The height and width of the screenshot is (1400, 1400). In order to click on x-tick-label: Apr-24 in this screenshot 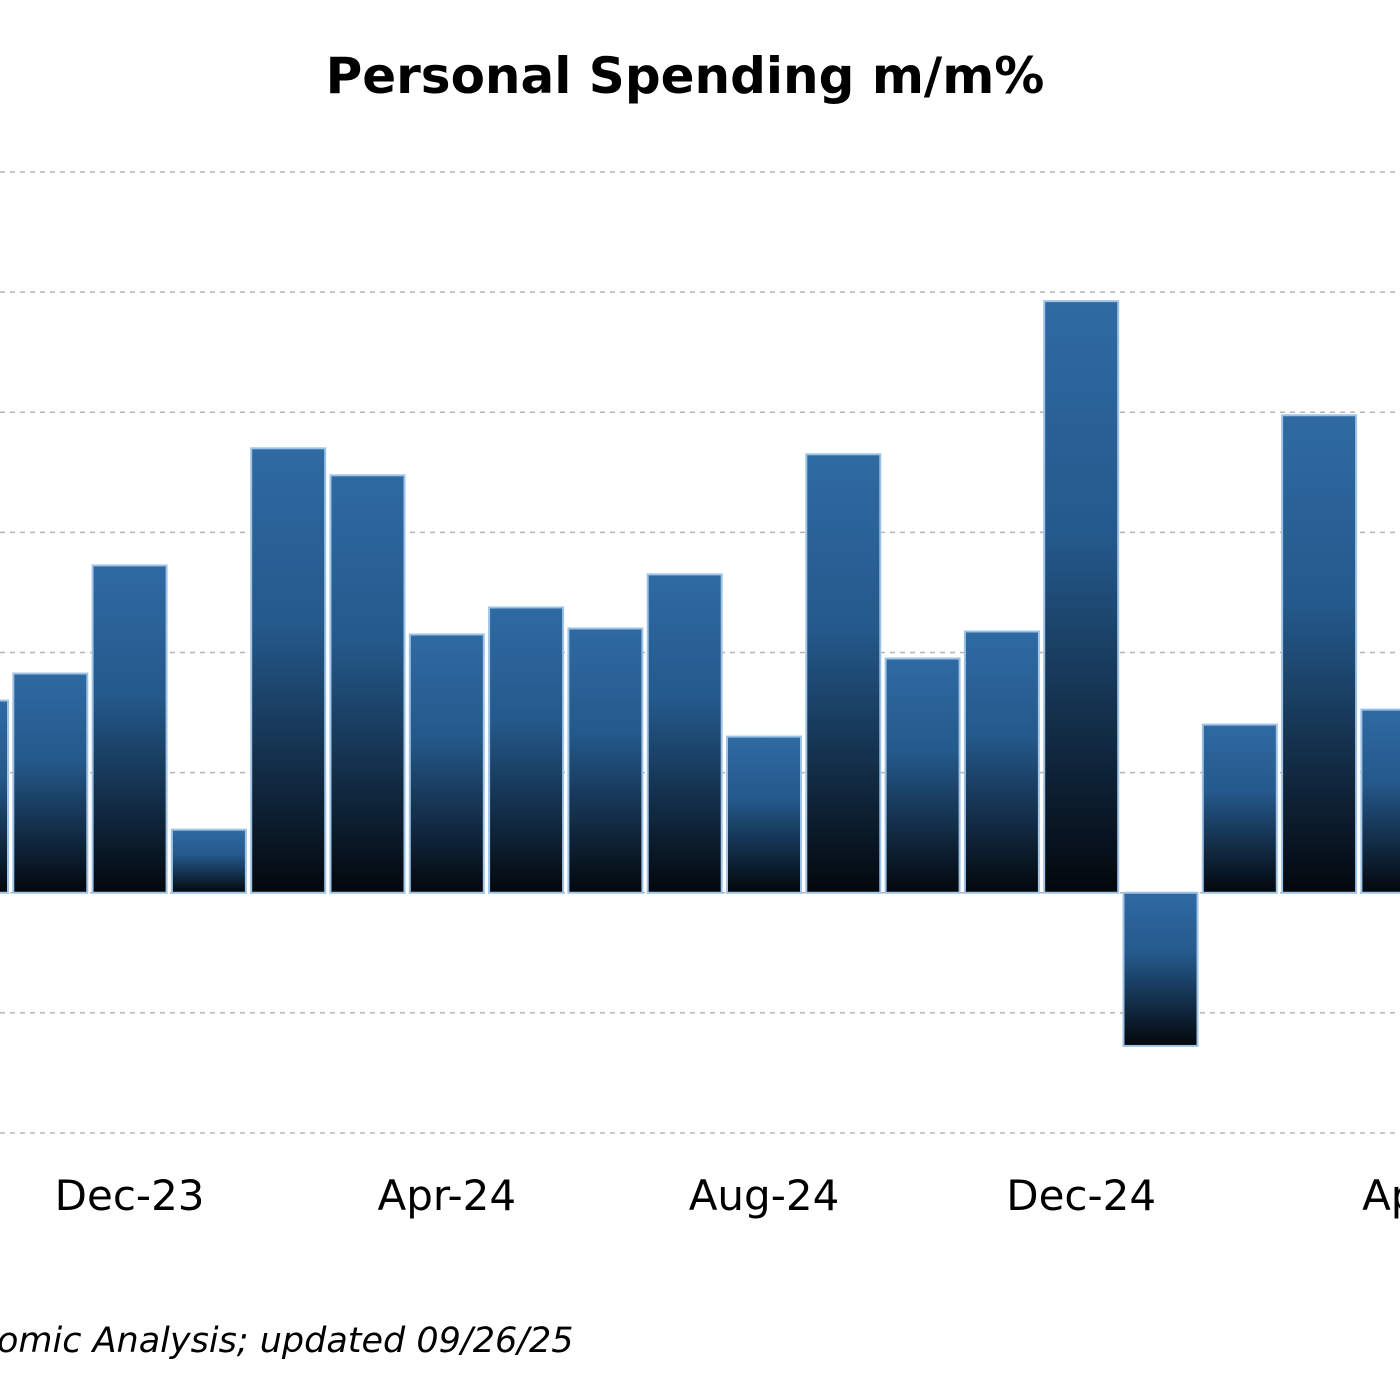, I will do `click(447, 1195)`.